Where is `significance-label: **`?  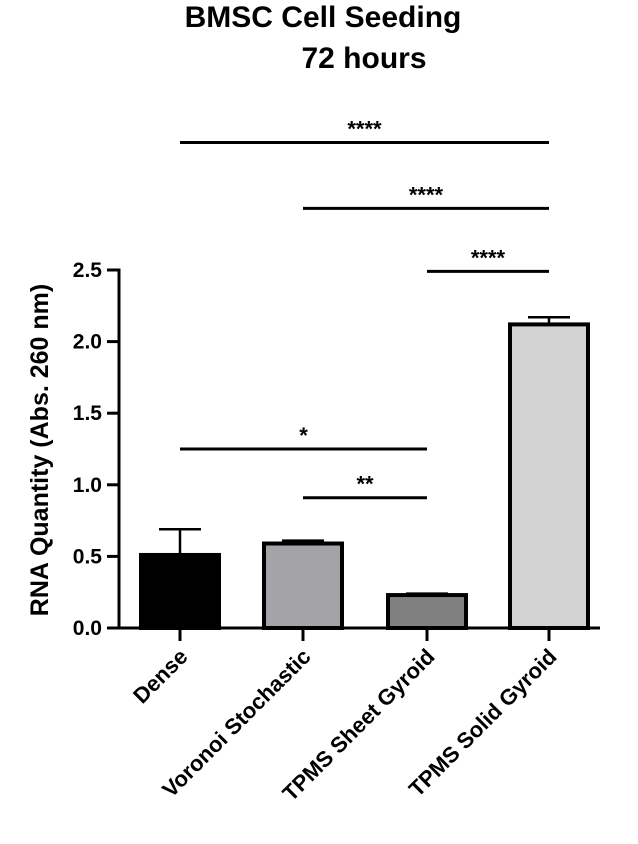 significance-label: ** is located at coordinates (365, 484).